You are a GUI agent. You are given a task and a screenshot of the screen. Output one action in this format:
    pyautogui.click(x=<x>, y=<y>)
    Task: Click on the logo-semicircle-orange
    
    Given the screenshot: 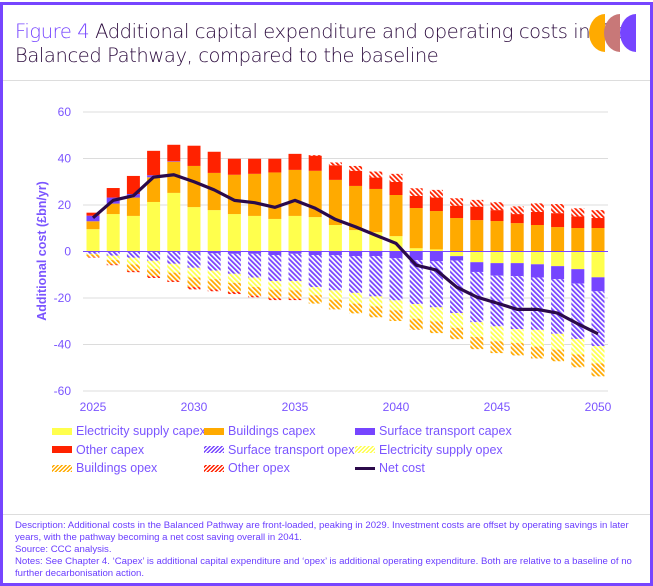 What is the action you would take?
    pyautogui.click(x=597, y=33)
    